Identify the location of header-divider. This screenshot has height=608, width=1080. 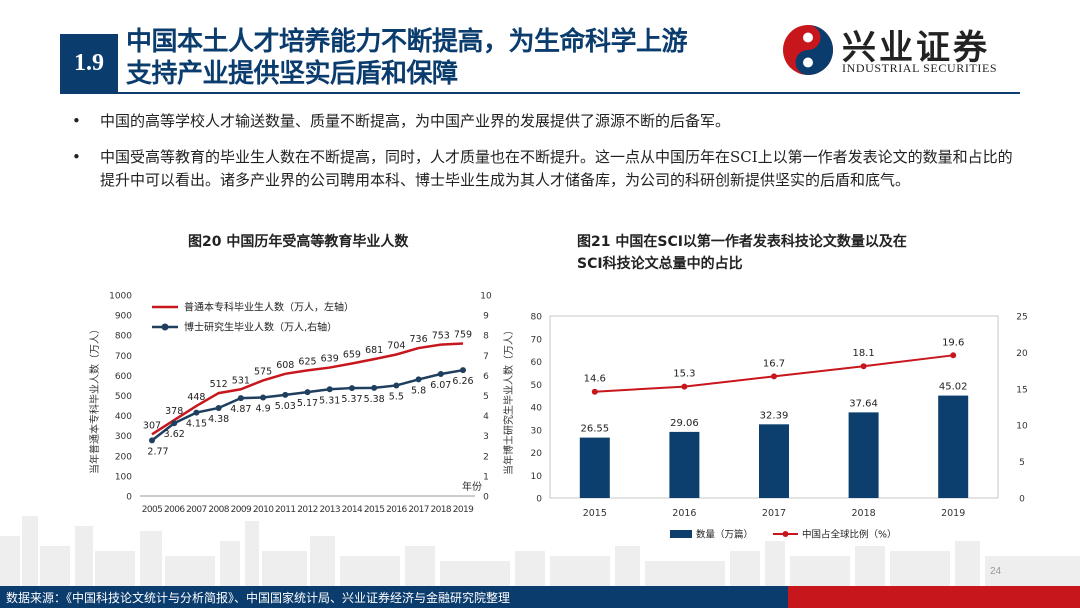
(540, 93).